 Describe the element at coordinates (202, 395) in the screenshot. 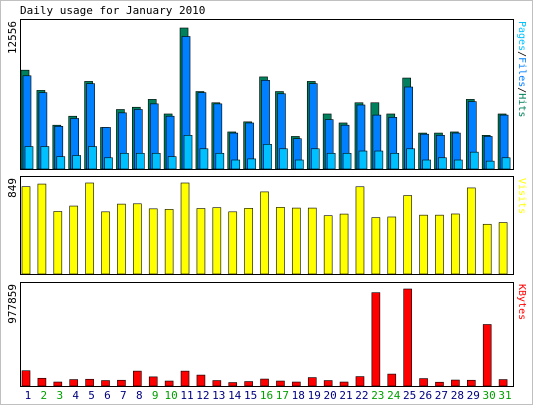

I see `day-label: 12` at that location.